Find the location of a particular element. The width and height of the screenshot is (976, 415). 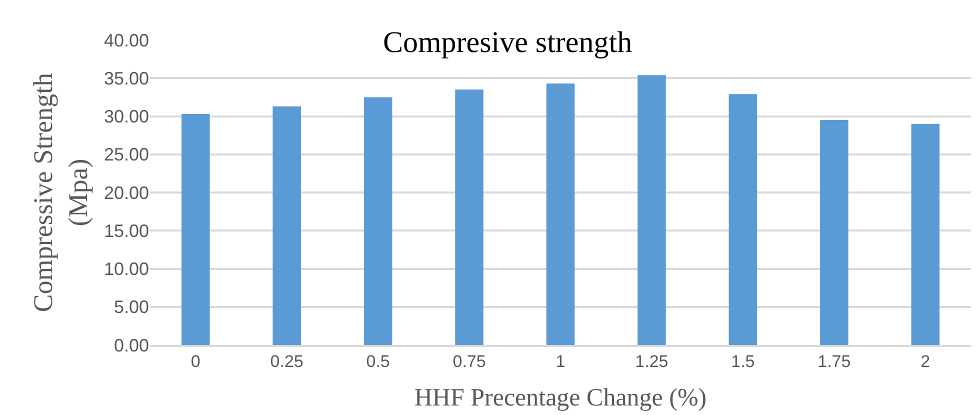

x-tick-label: 0.5 is located at coordinates (378, 362).